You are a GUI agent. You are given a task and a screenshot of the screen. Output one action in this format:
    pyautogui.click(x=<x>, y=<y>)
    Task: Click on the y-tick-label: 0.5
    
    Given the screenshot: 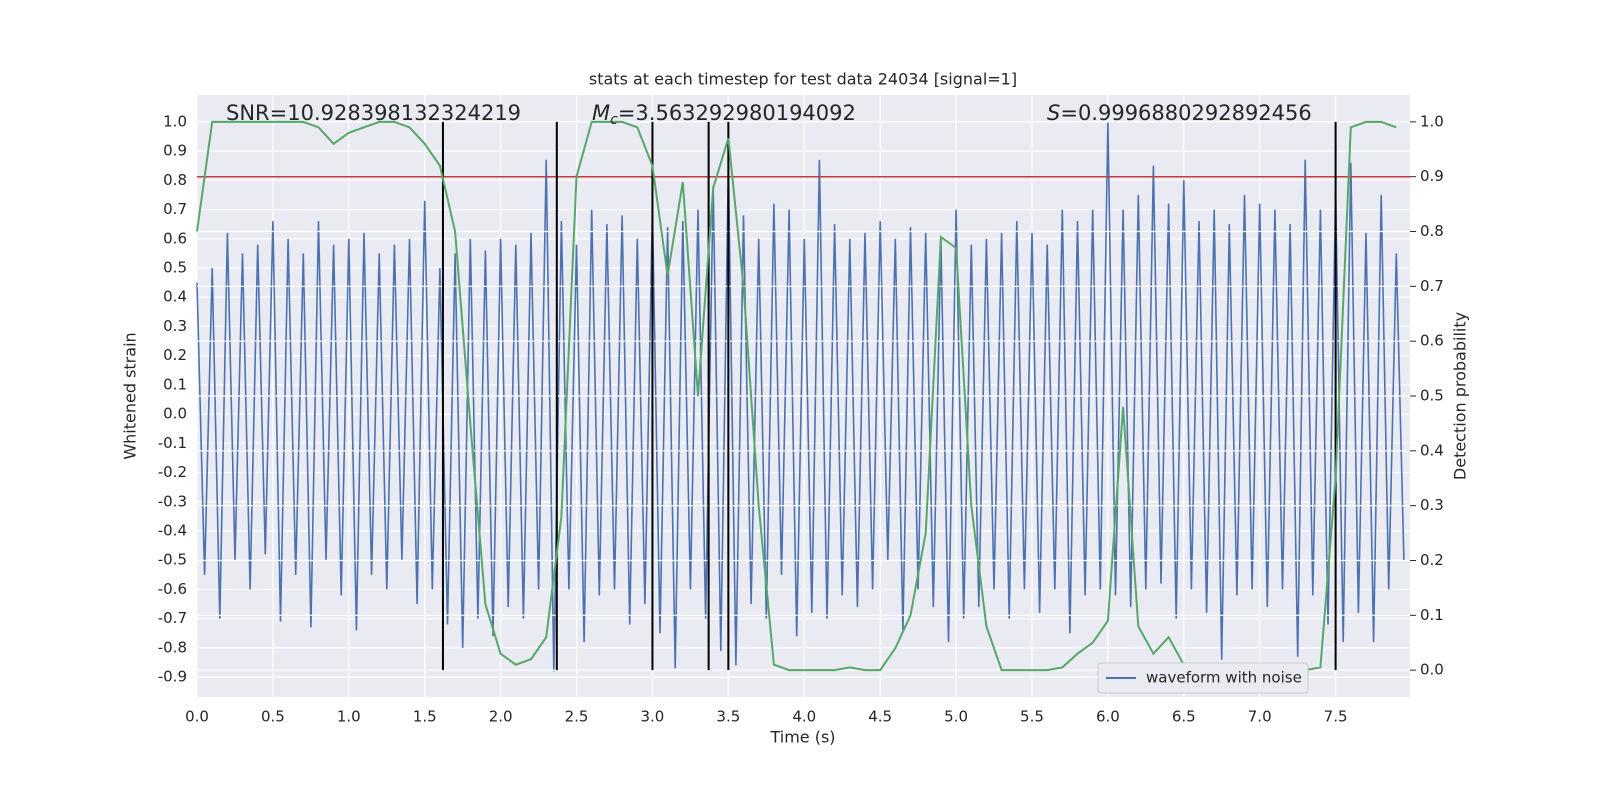 What is the action you would take?
    pyautogui.click(x=175, y=268)
    